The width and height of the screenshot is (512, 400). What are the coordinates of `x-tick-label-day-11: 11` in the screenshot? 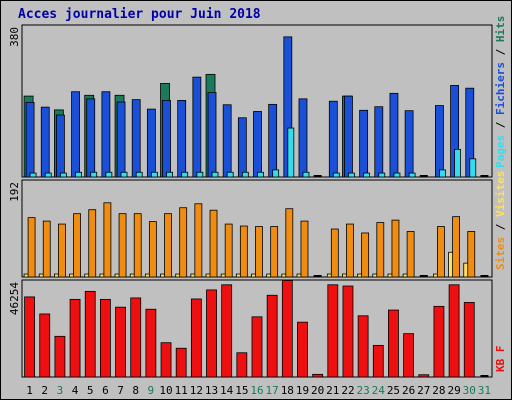 It's located at (181, 390).